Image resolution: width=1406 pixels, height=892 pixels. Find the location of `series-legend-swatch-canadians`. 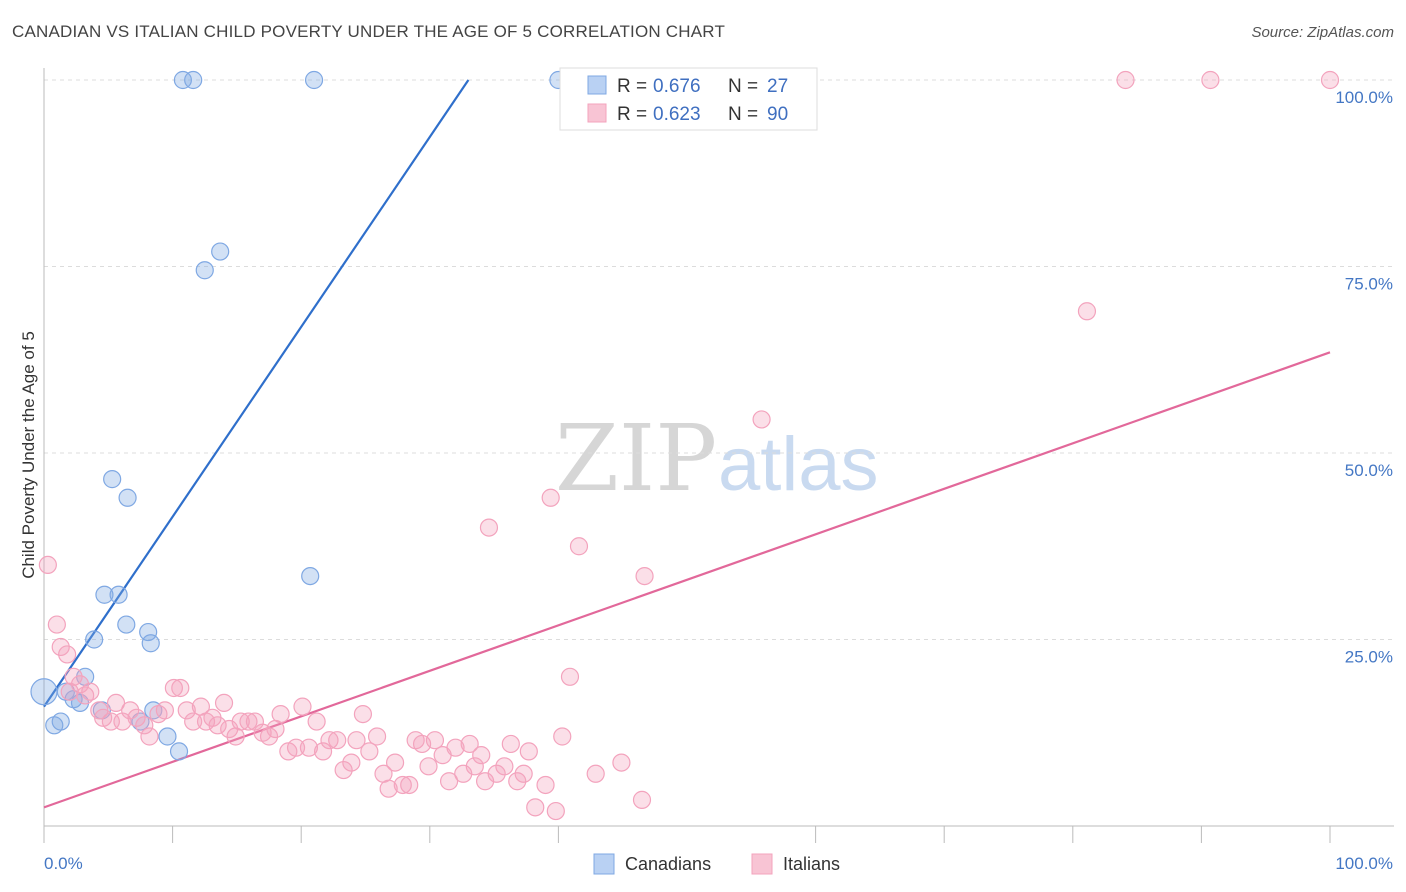

series-legend-swatch-canadians is located at coordinates (604, 864).